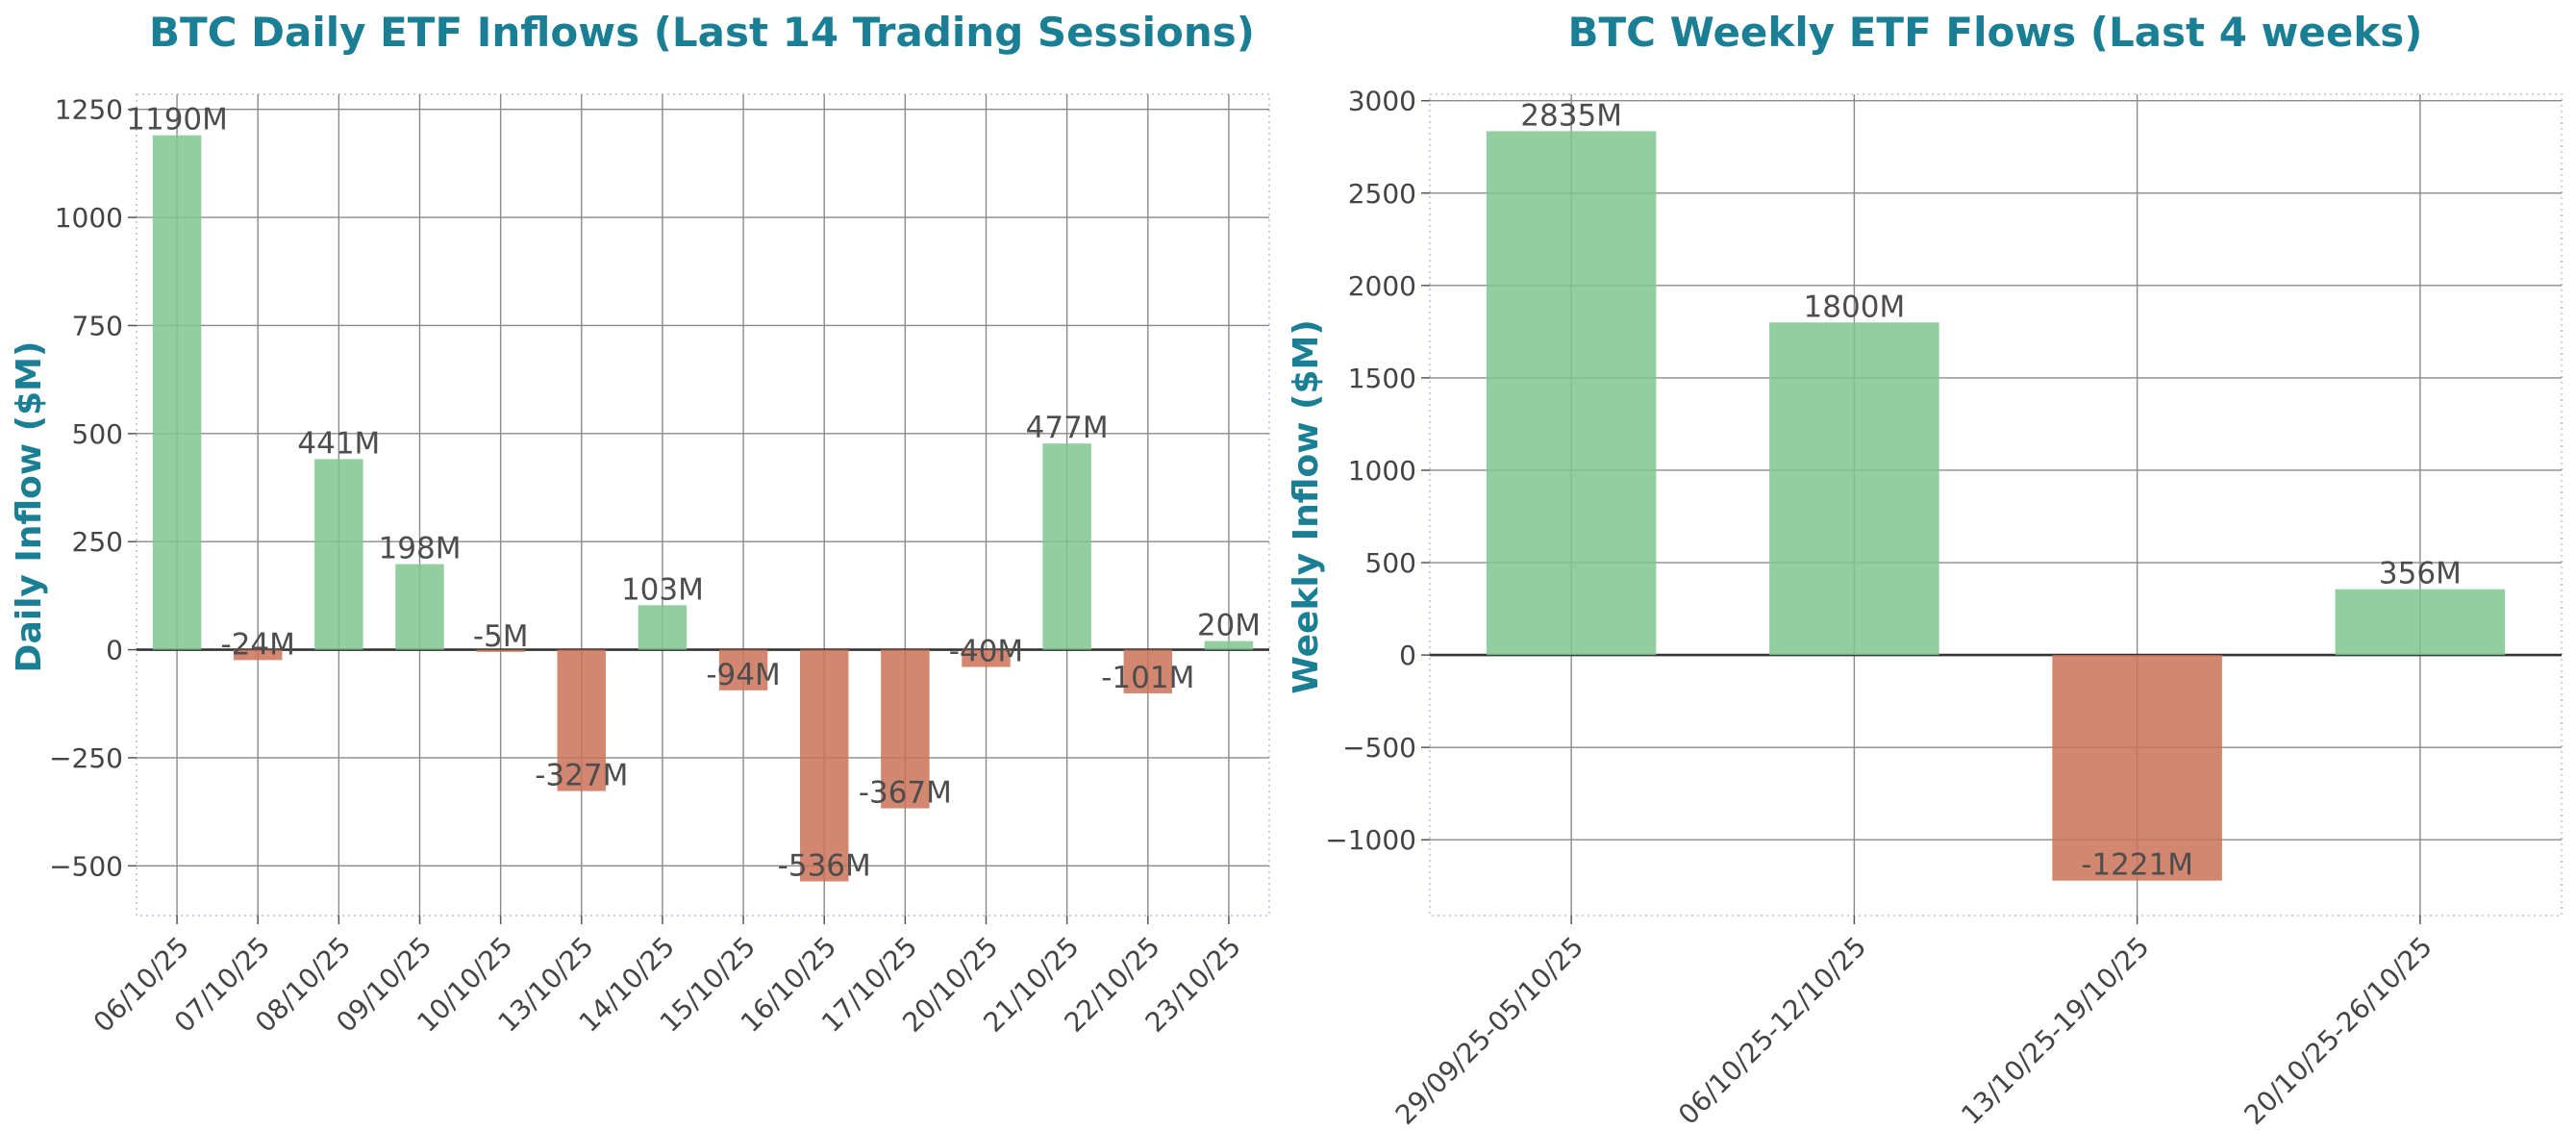 The height and width of the screenshot is (1130, 2576). What do you see at coordinates (2338, 1030) in the screenshot?
I see `weekly-x-tick-label: 20/10/25-26/10/25` at bounding box center [2338, 1030].